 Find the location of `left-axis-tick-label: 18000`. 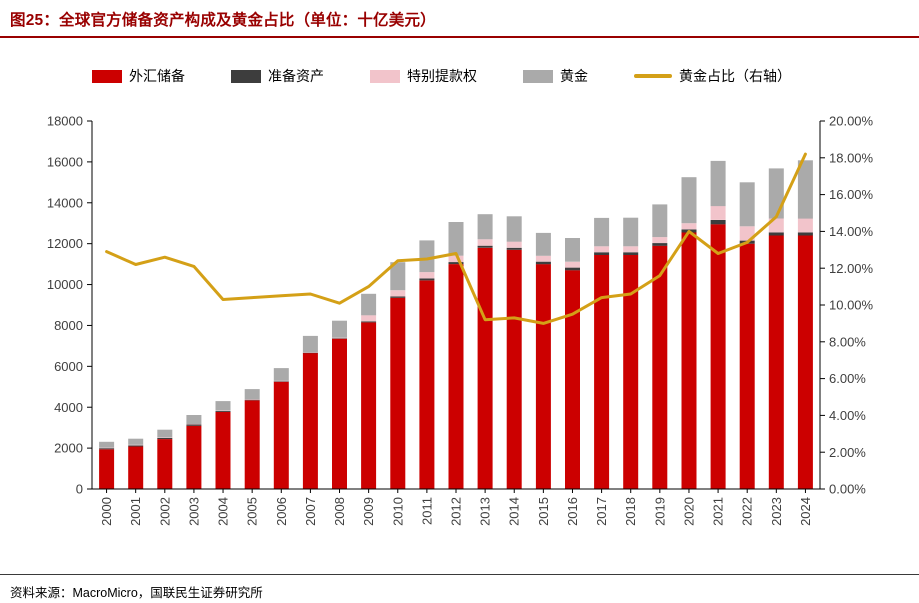

left-axis-tick-label: 18000 is located at coordinates (65, 121).